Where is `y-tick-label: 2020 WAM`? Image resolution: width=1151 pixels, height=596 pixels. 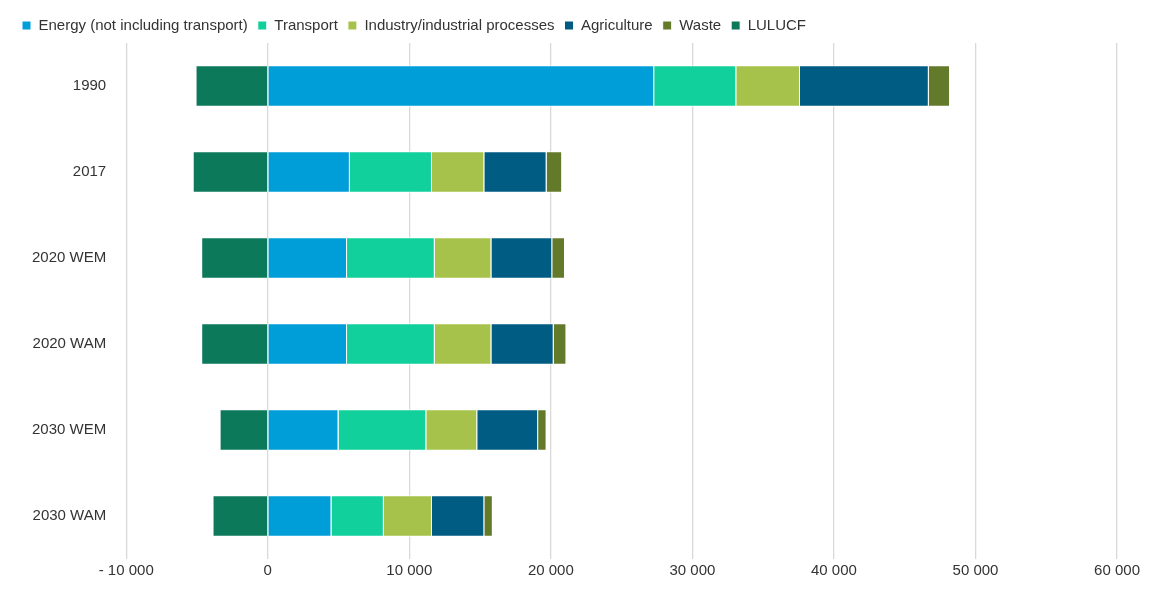 y-tick-label: 2020 WAM is located at coordinates (69, 343).